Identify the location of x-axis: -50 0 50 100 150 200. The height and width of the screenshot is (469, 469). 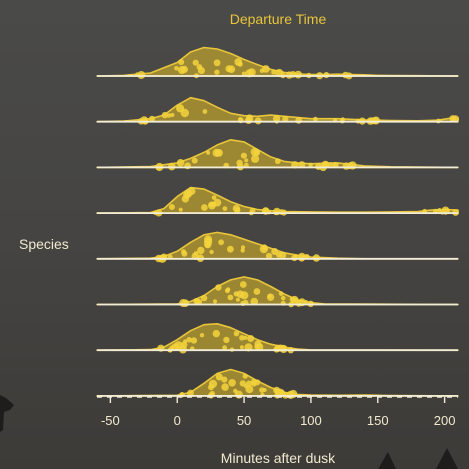
(277, 412).